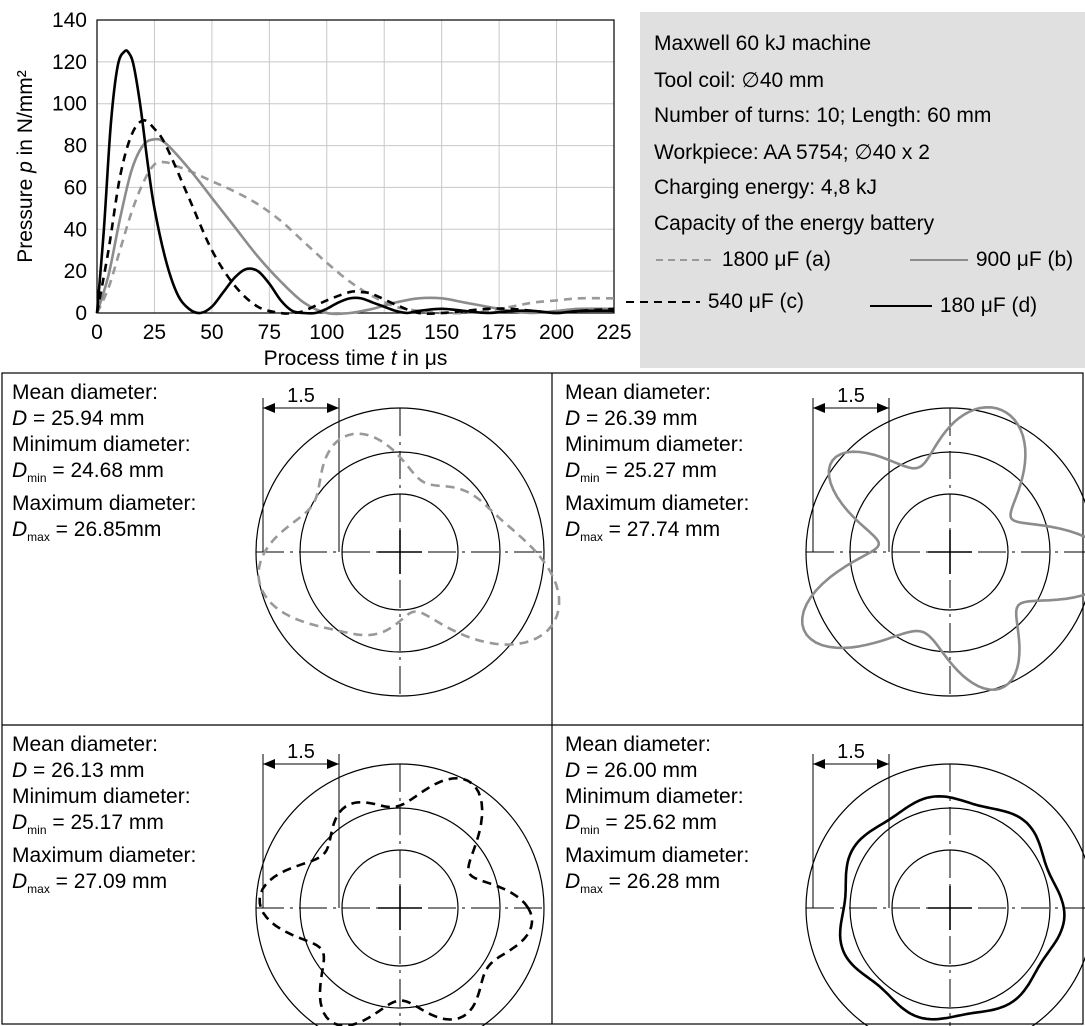  Describe the element at coordinates (763, 43) in the screenshot. I see `legend-header-line: Maxwell 60 kJ machine` at that location.